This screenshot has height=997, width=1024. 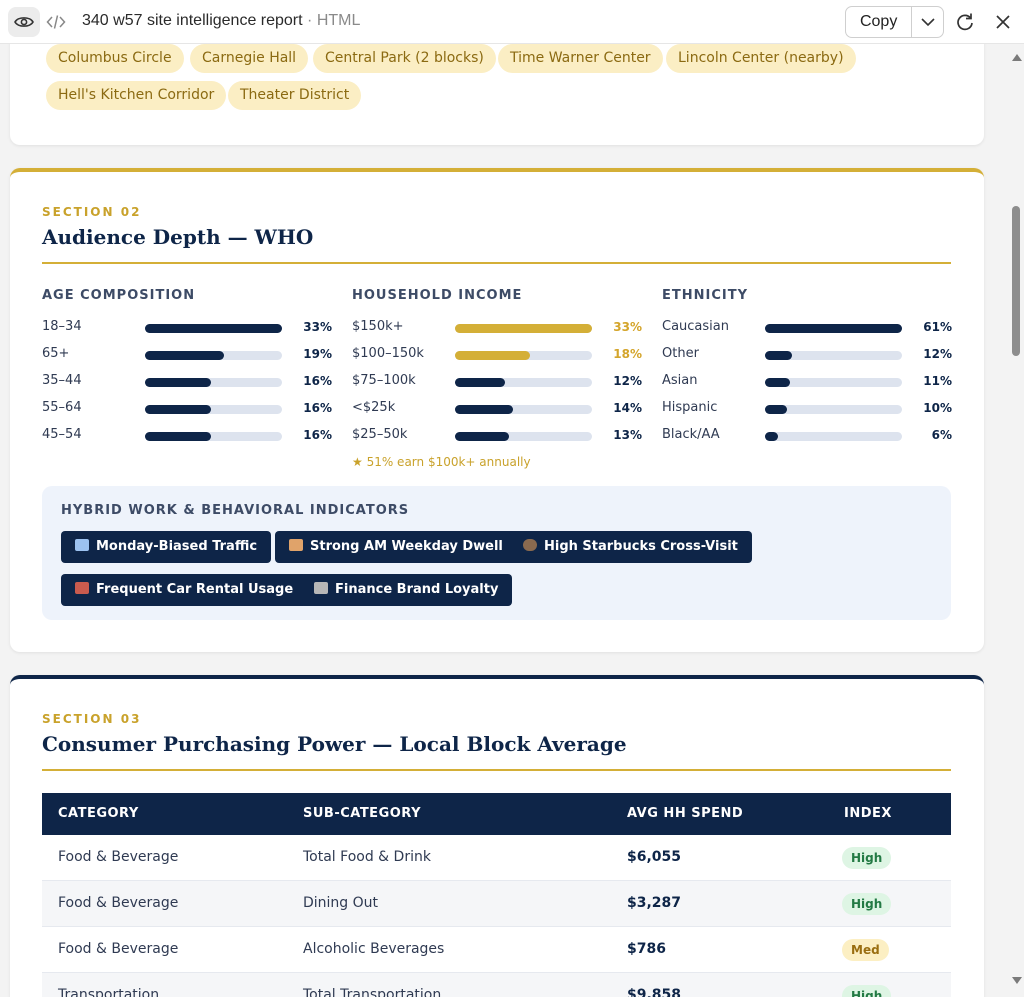 I want to click on vertical-scrollbar, so click(x=1016, y=520).